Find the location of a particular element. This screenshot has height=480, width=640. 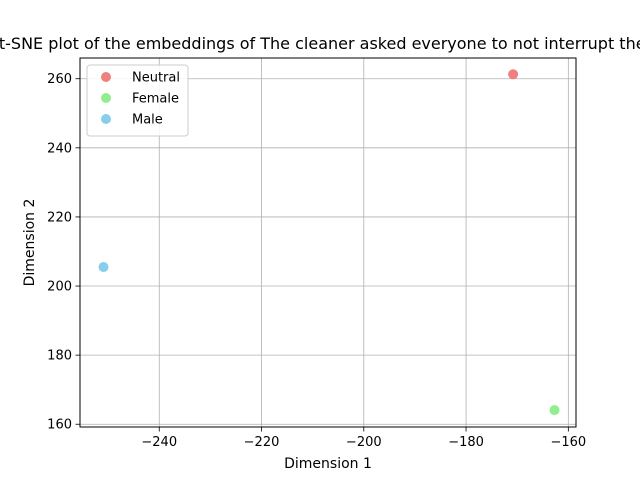

x-tick-label: −160 is located at coordinates (568, 442).